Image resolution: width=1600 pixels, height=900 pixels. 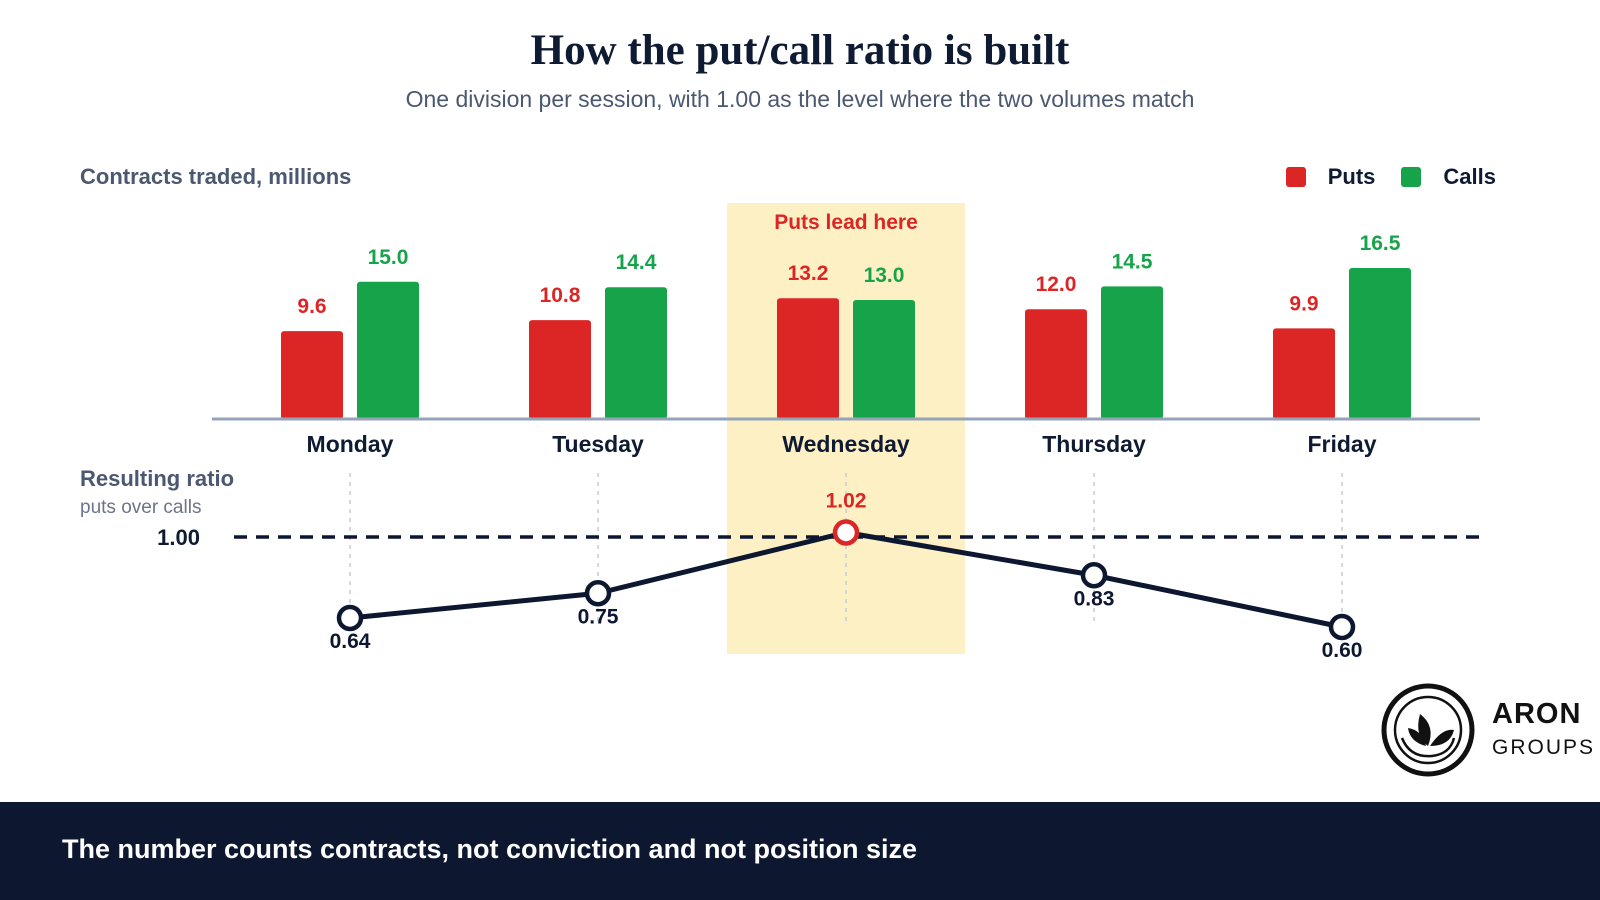 I want to click on highlight-label: Puts lead here, so click(x=846, y=222).